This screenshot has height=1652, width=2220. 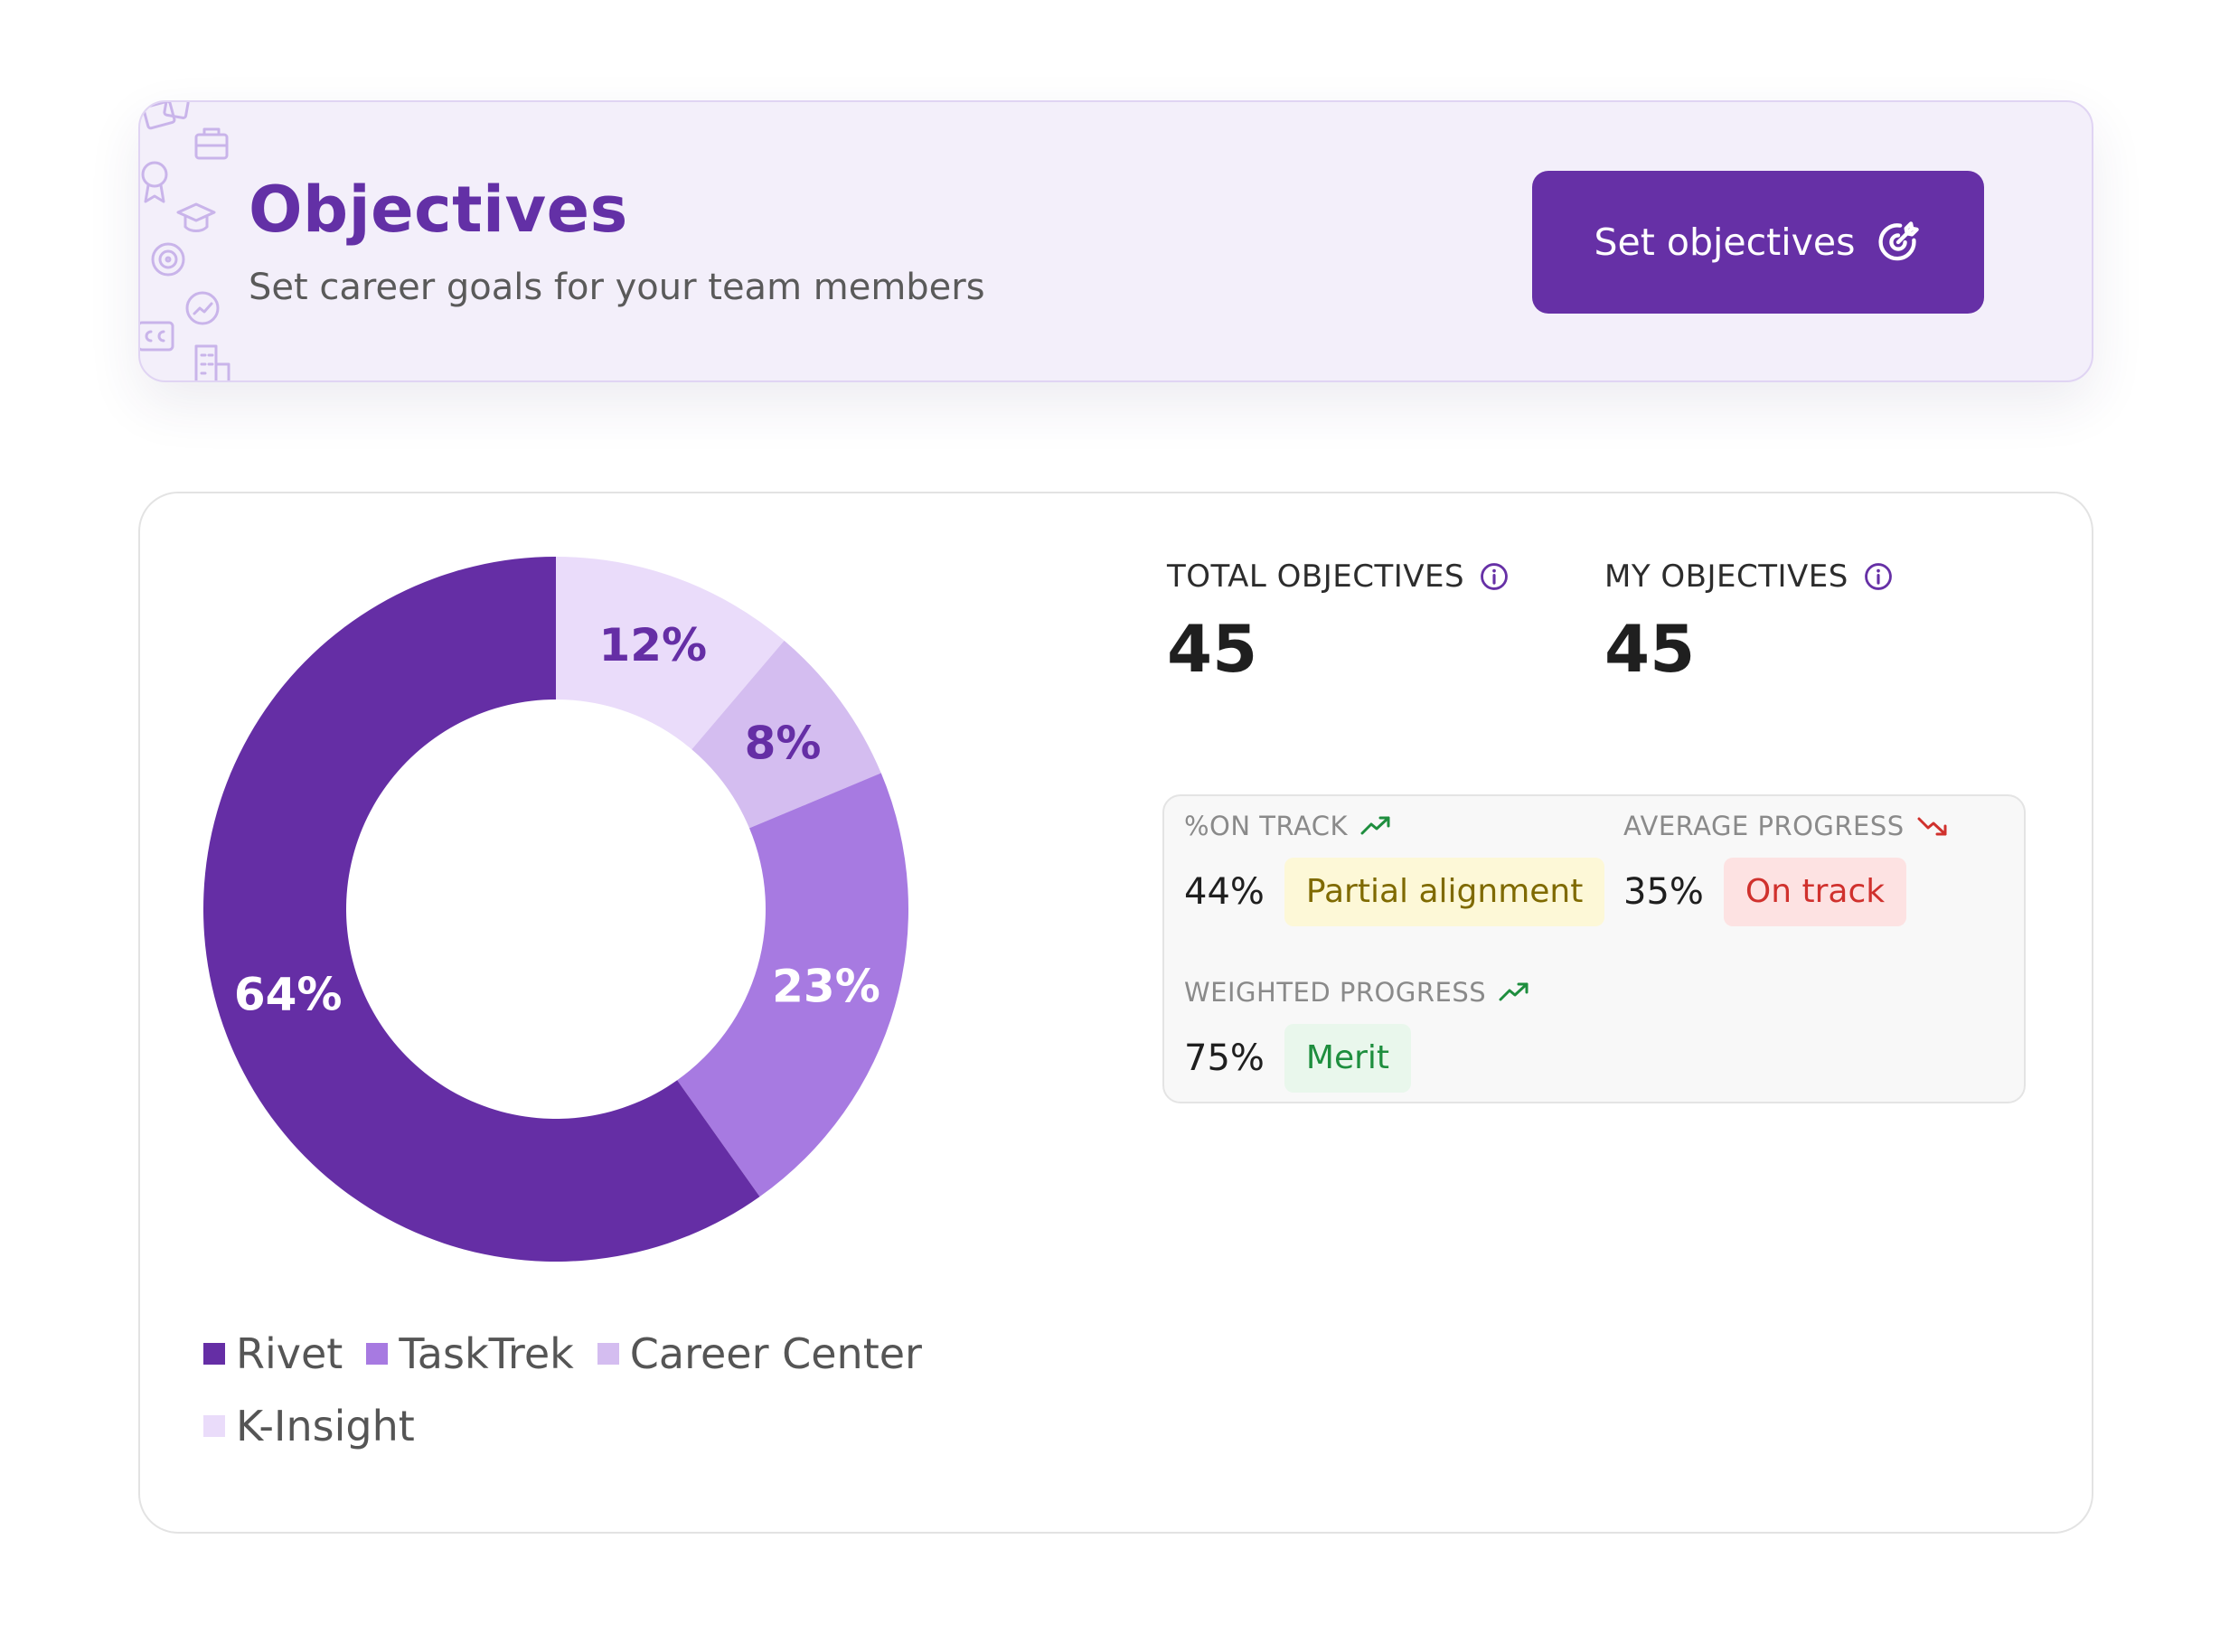 I want to click on decorative-icon-pattern, so click(x=185, y=241).